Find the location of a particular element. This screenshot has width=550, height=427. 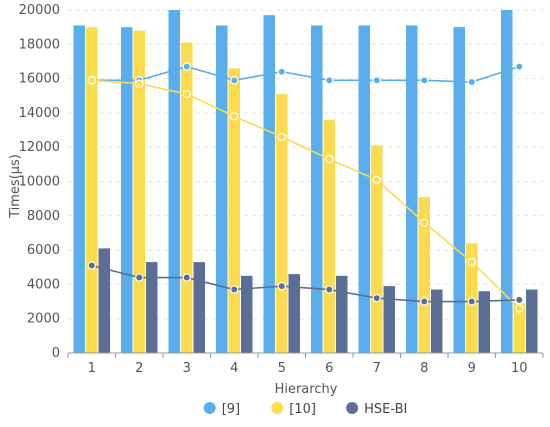

y-axis-title: Times(μs) is located at coordinates (15, 186).